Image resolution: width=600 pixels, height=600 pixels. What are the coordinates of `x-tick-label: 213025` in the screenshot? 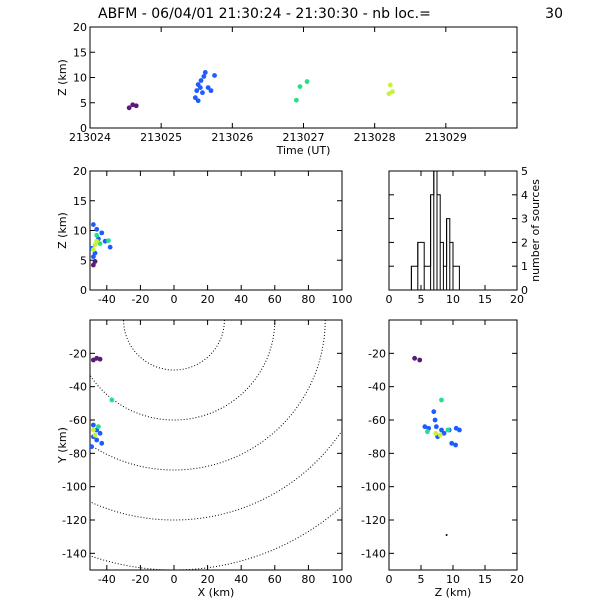 It's located at (161, 137).